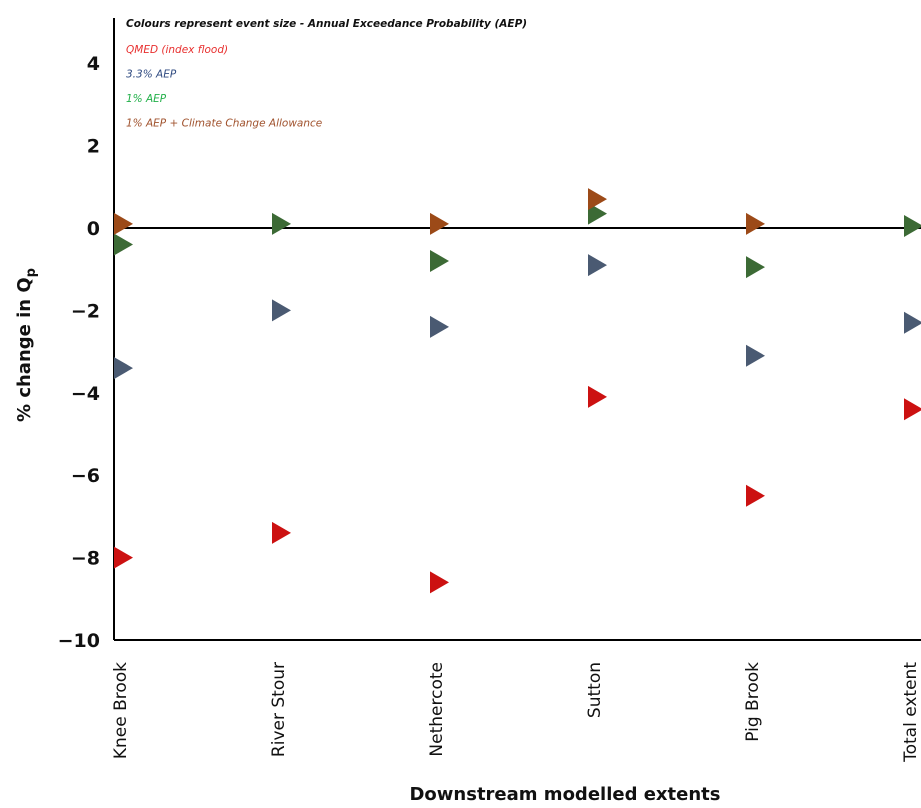 This screenshot has width=921, height=808. I want to click on y-tick-label: −10, so click(79, 641).